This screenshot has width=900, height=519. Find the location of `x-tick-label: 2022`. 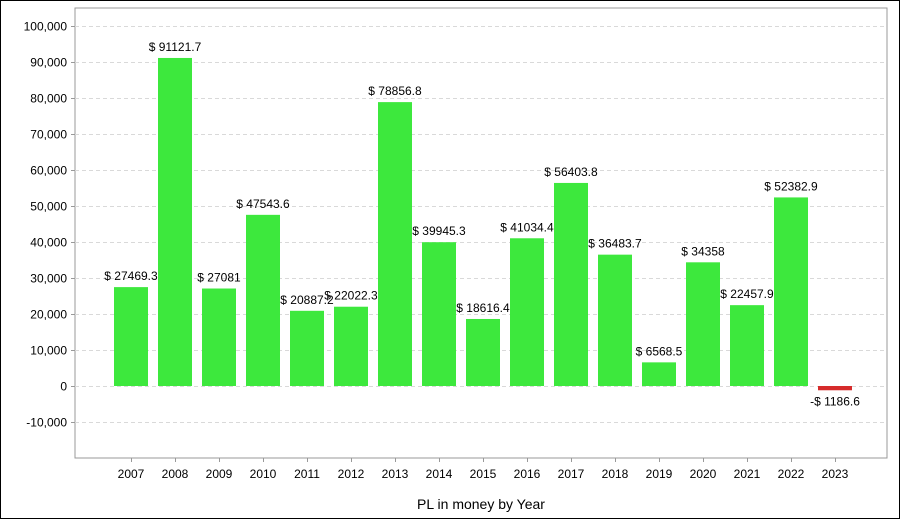

x-tick-label: 2022 is located at coordinates (791, 474).